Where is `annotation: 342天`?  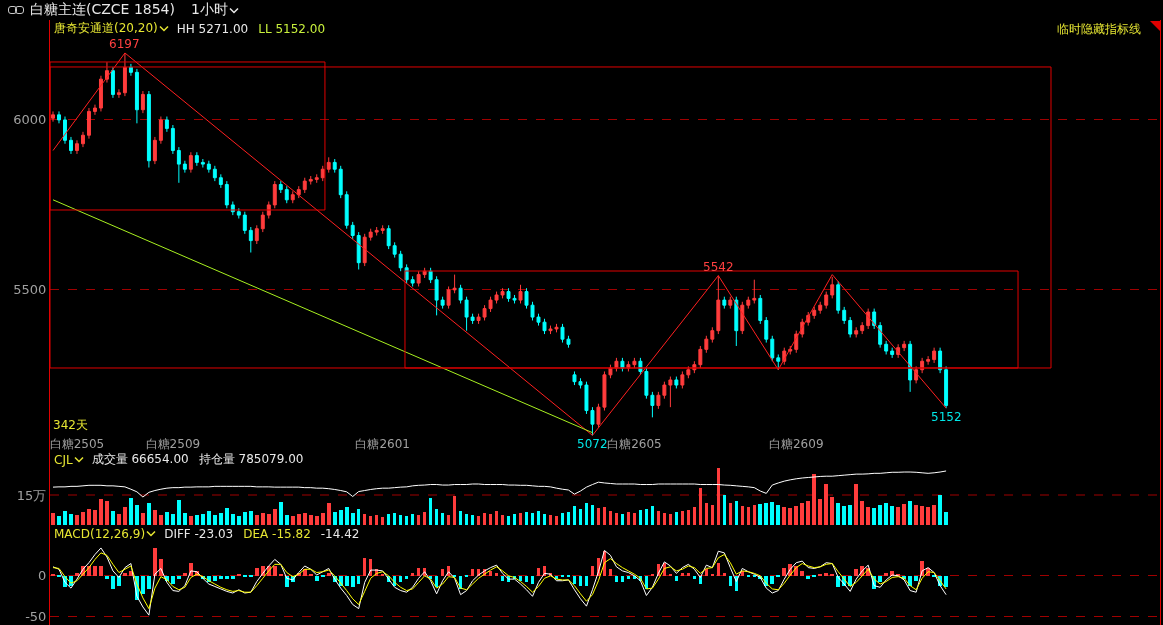 annotation: 342天 is located at coordinates (70, 425).